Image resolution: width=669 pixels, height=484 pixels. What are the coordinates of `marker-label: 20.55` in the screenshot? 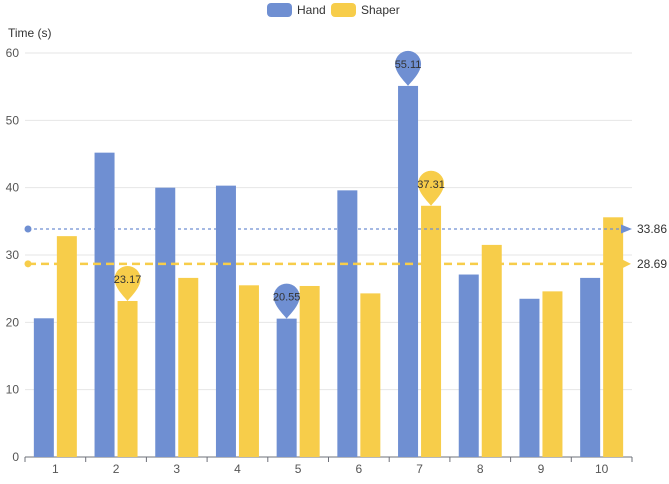 It's located at (287, 298).